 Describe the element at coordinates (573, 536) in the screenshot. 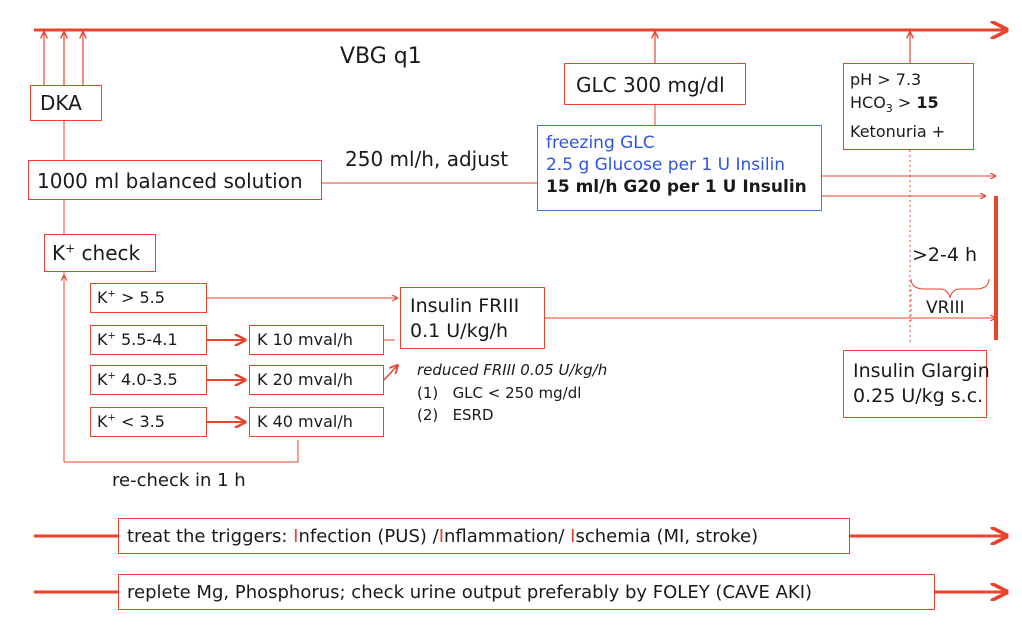

I see `triggers-i3: I` at that location.